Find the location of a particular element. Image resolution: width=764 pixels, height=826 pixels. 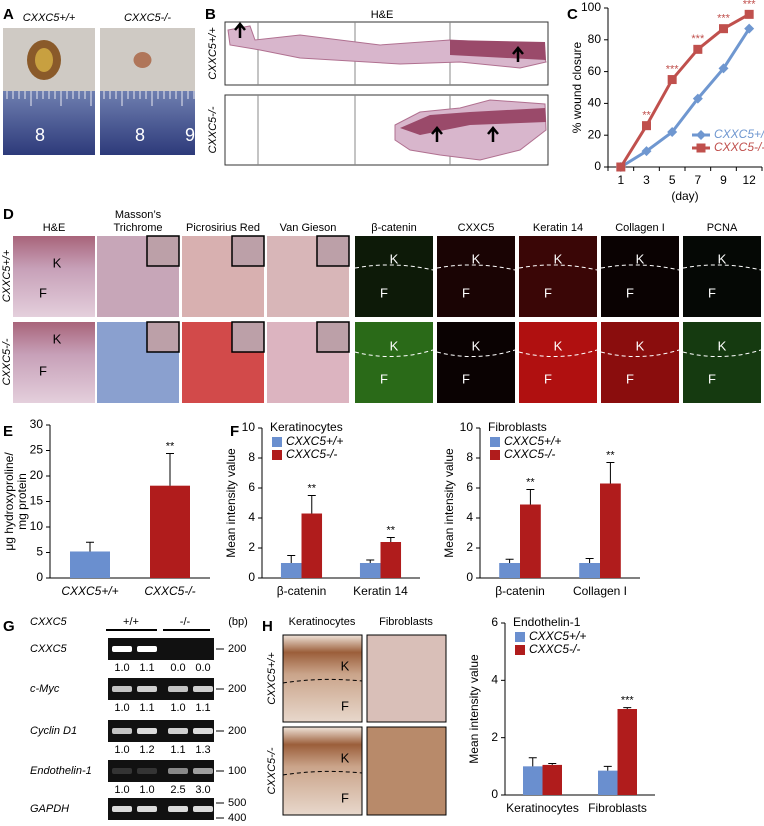

legend-label: CXXC5-/- is located at coordinates (554, 649).